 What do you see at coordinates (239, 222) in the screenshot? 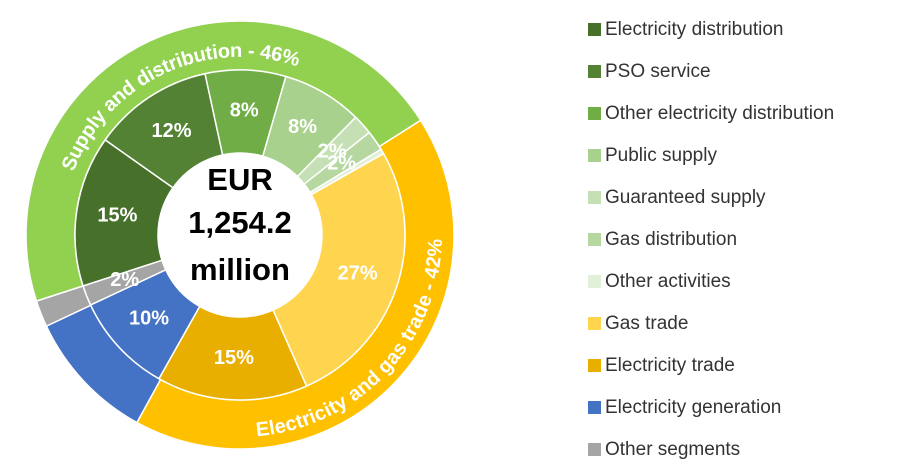
I see `center-label: 1,254.2` at bounding box center [239, 222].